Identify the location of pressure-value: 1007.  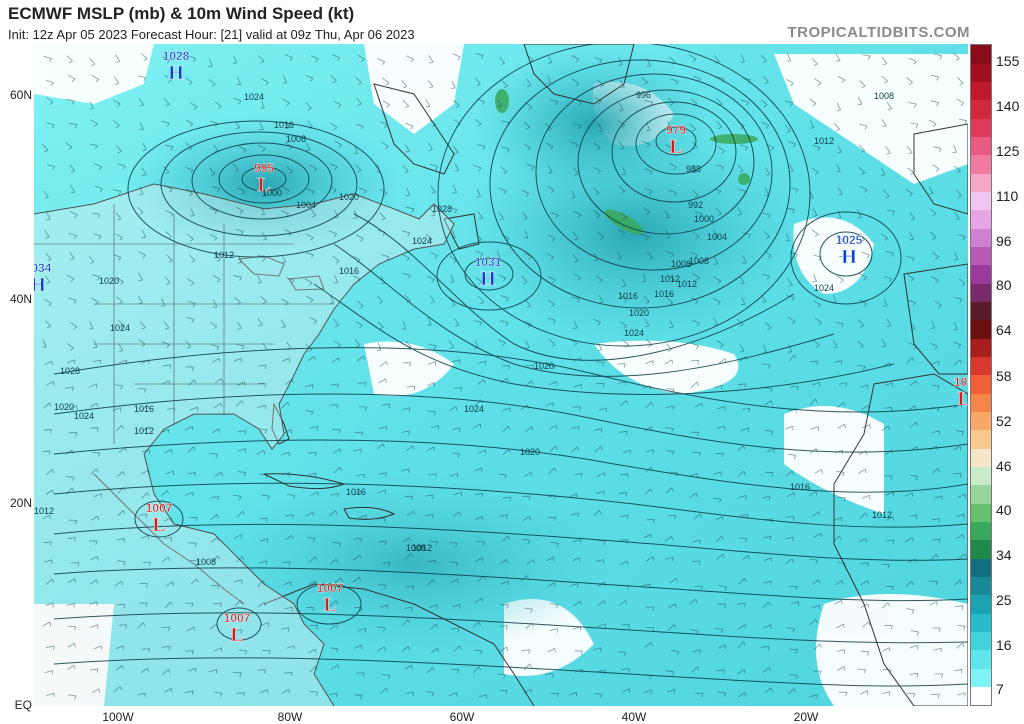
(237, 618).